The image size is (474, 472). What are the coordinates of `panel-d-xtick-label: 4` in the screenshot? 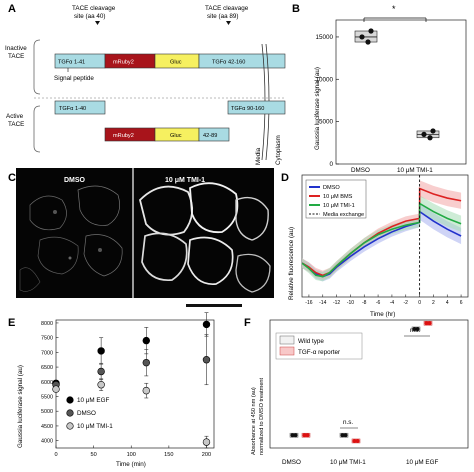 It's located at (447, 303).